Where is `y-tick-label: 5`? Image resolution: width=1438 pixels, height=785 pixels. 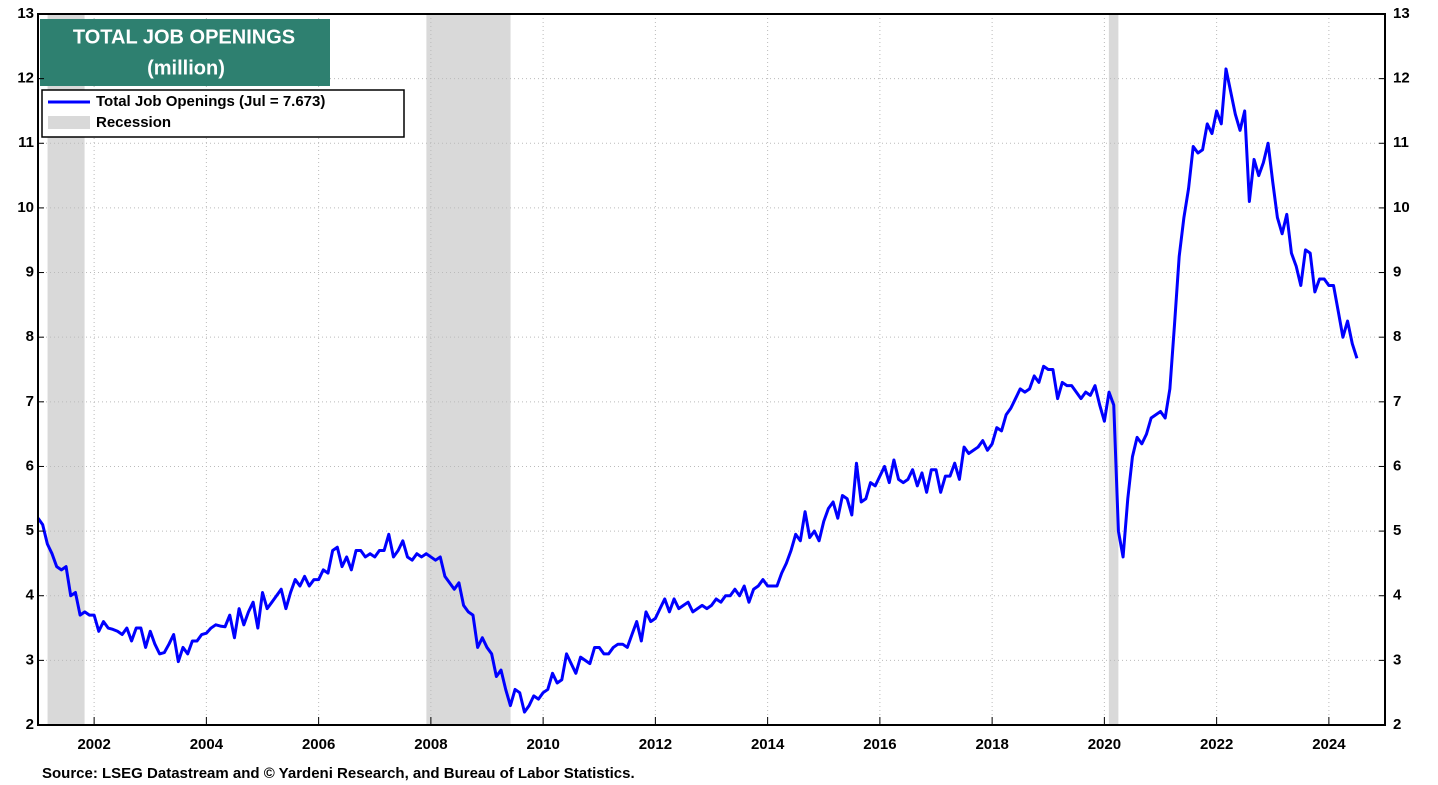 y-tick-label: 5 is located at coordinates (30, 530).